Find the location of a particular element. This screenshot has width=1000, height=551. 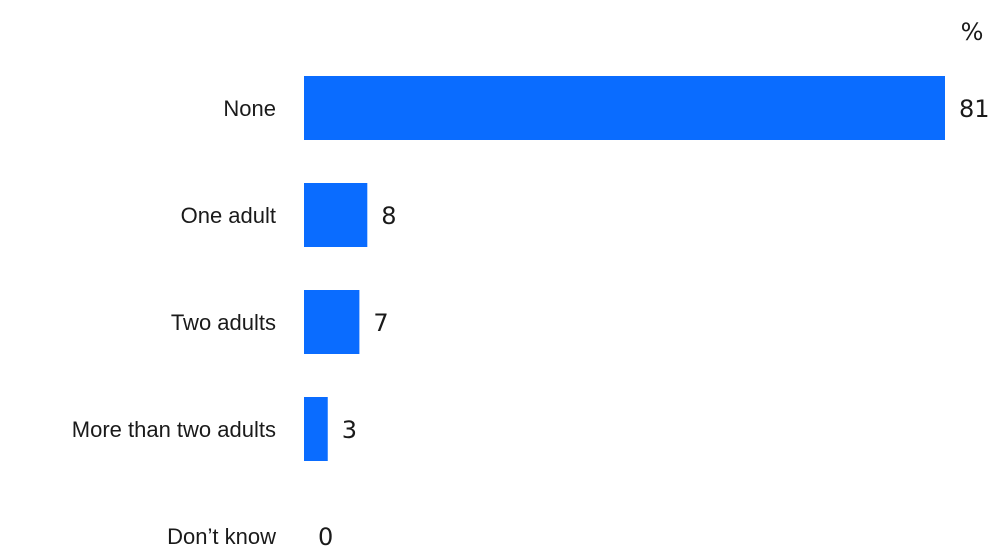

value-label: 0 is located at coordinates (325, 537).